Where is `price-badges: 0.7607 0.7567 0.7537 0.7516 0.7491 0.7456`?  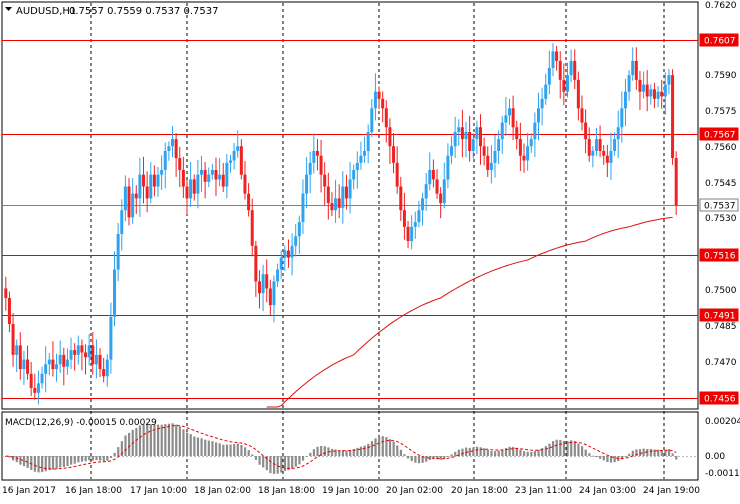
price-badges: 0.7607 0.7567 0.7537 0.7516 0.7491 0.7456 is located at coordinates (719, 219).